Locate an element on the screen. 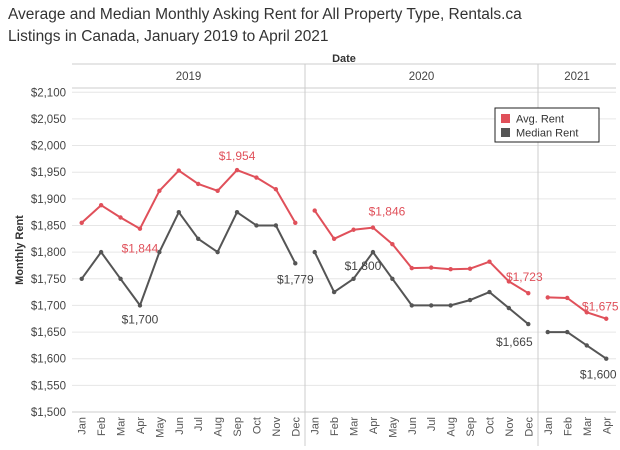 This screenshot has width=620, height=450. y-tick-label: $2,050 is located at coordinates (48, 120).